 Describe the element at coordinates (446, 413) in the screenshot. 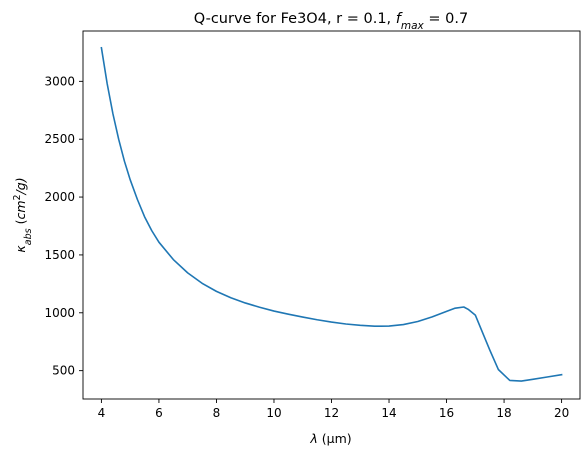

I see `x-tick-label: 16` at that location.